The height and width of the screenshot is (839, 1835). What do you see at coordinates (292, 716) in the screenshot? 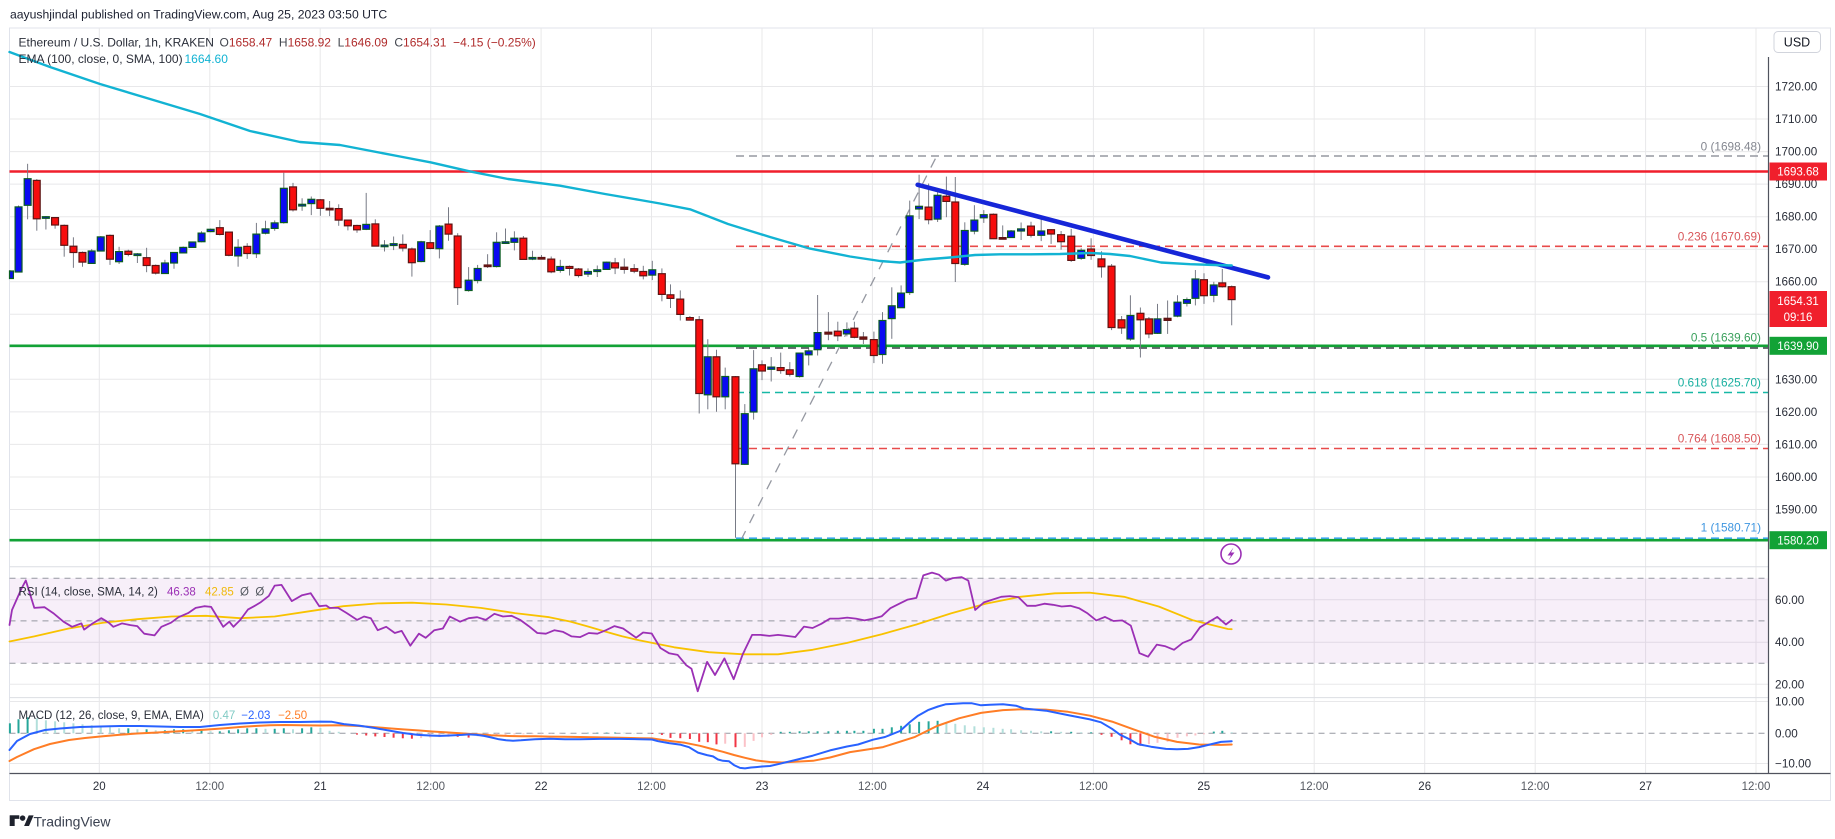
I see `svg-text: −2.50` at bounding box center [292, 716].